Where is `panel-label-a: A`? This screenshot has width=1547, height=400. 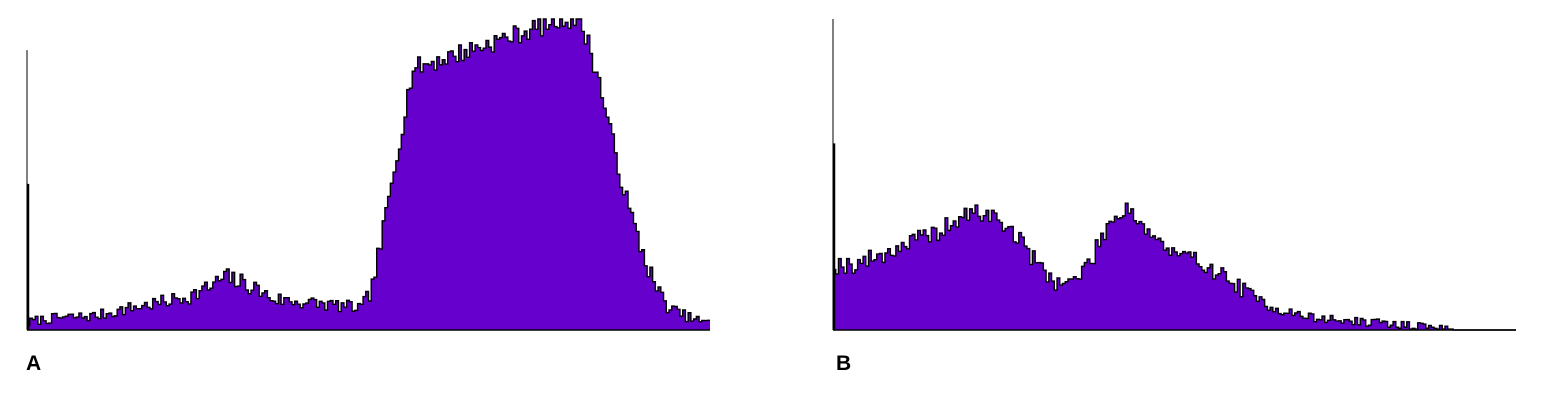 panel-label-a: A is located at coordinates (34, 363).